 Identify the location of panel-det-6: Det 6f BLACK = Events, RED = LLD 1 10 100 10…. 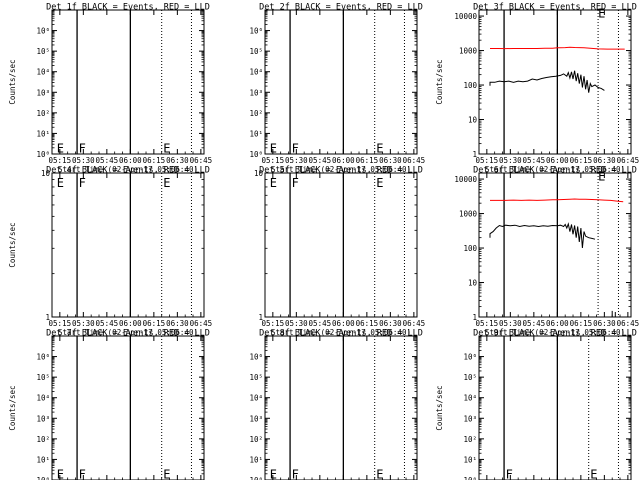
(546, 252).